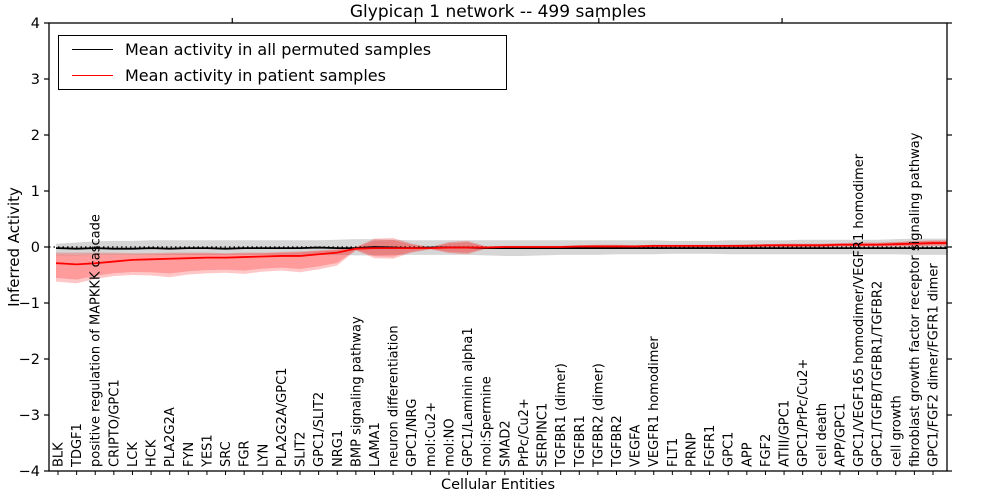 This screenshot has width=1000, height=500. Describe the element at coordinates (35, 80) in the screenshot. I see `y-tick-label: 3` at that location.